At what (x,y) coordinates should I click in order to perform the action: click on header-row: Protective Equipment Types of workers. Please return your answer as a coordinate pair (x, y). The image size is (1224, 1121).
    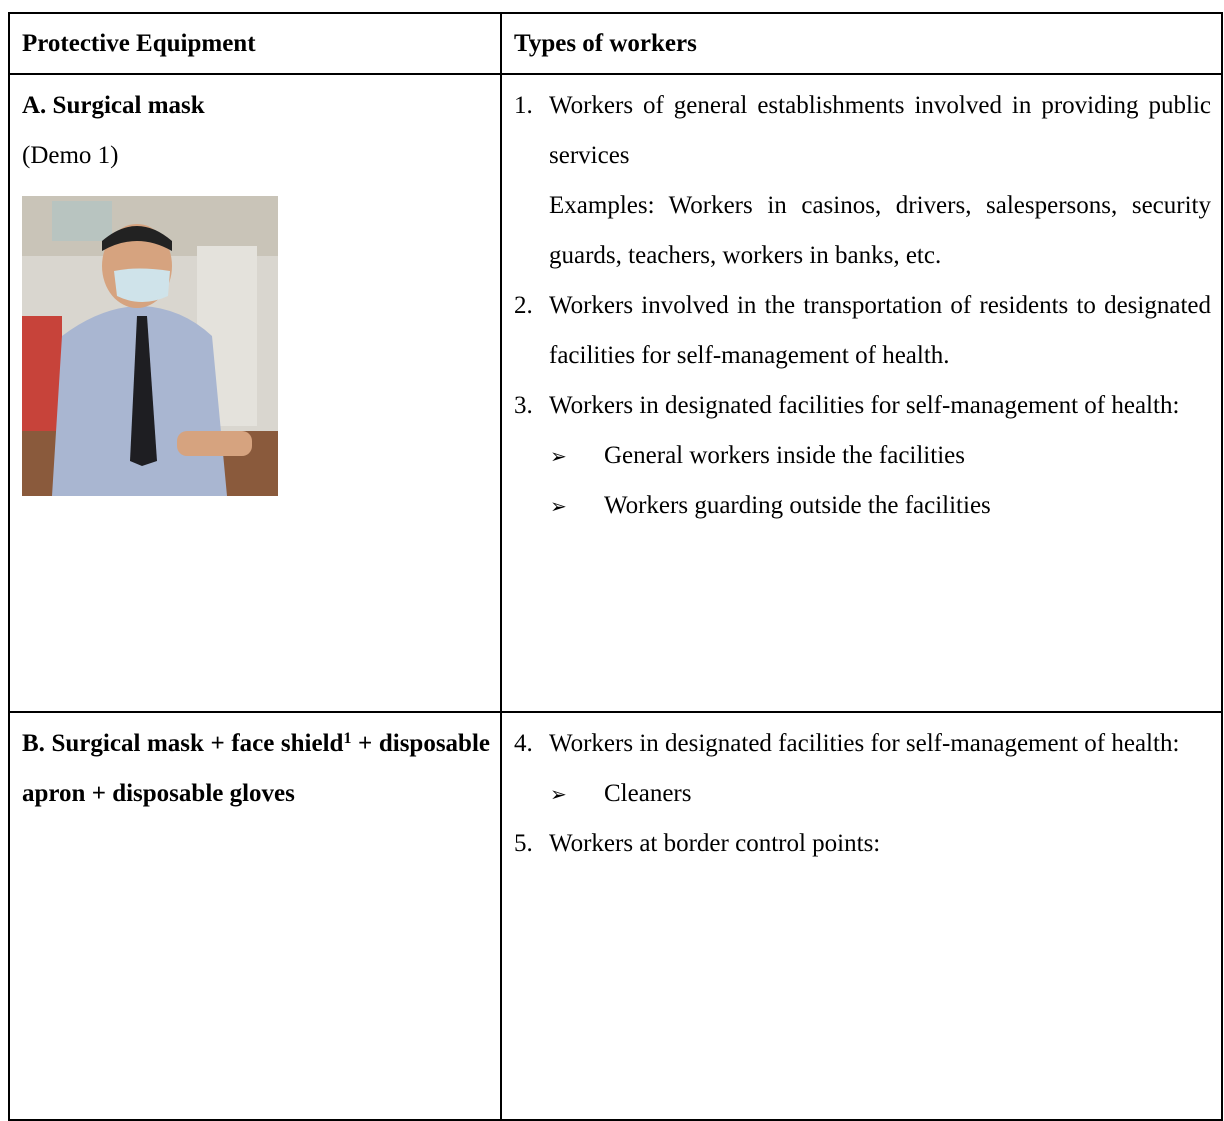
    Looking at the image, I should click on (615, 43).